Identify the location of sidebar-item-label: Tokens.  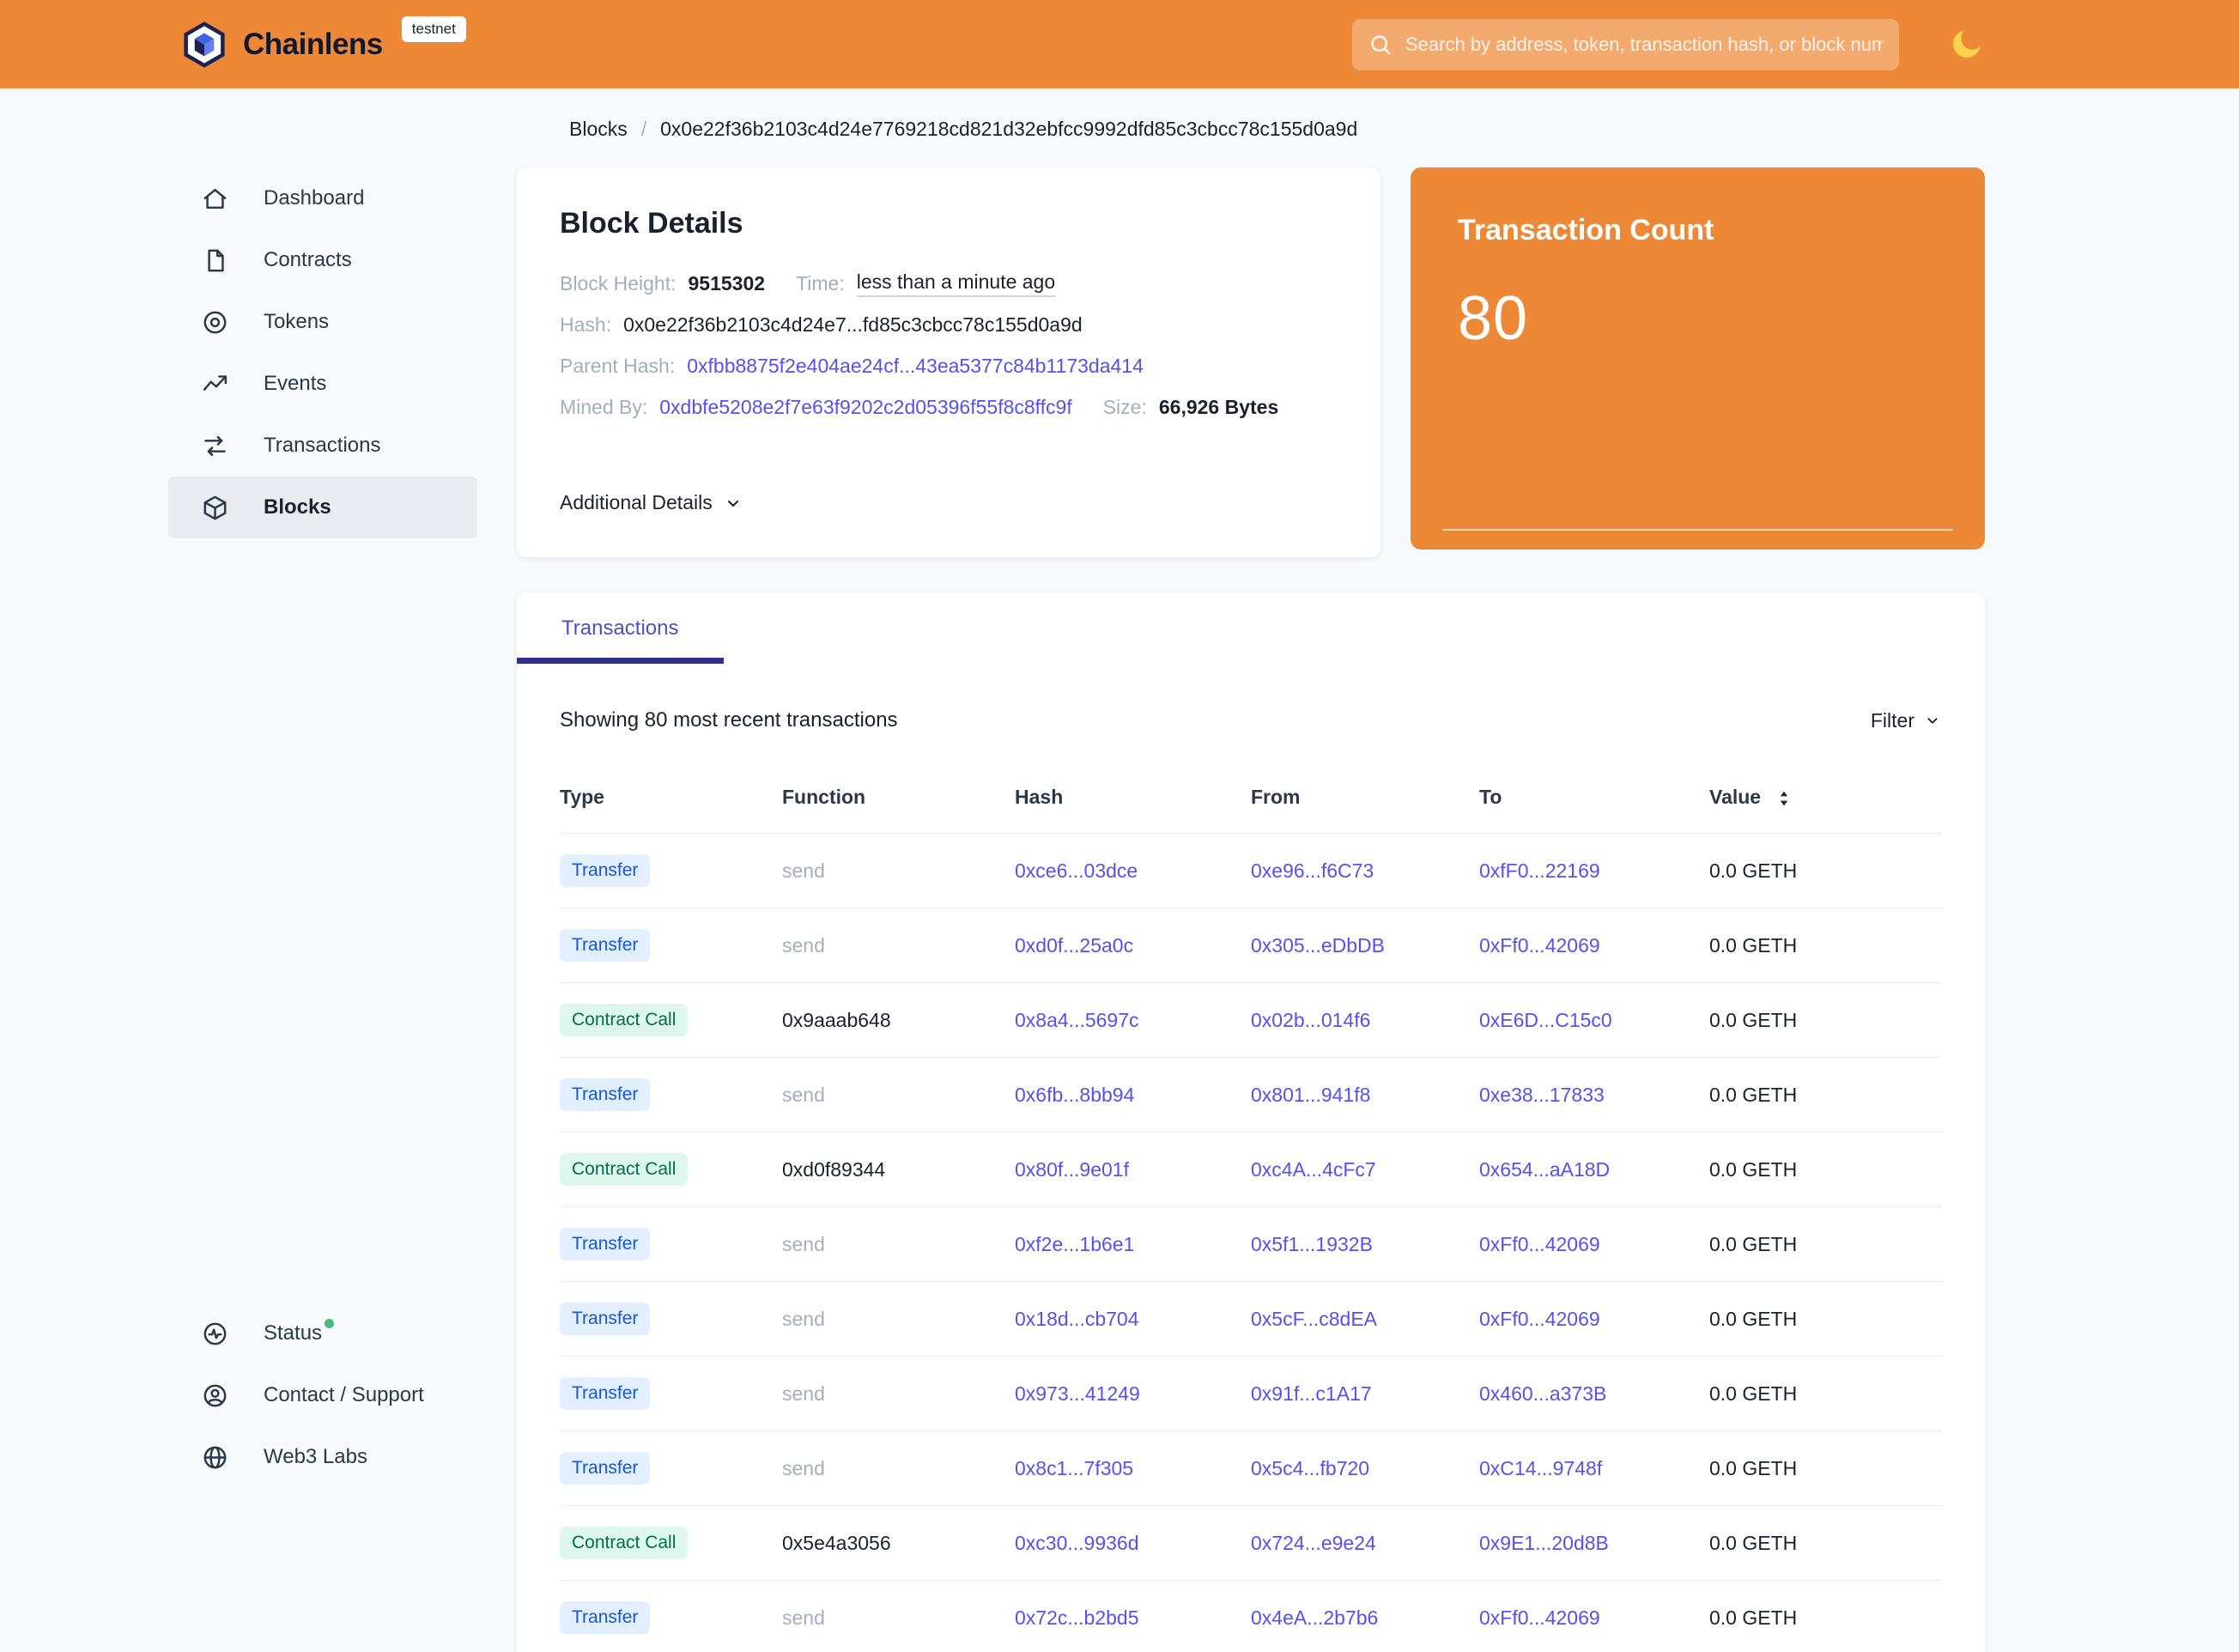
(297, 321).